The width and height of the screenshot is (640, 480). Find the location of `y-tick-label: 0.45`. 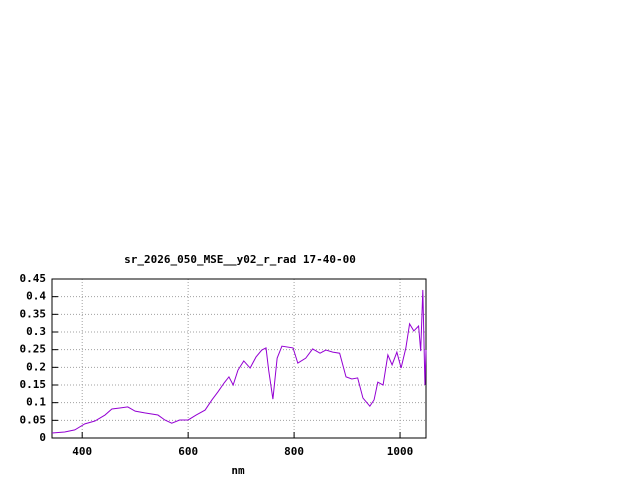

y-tick-label: 0.45 is located at coordinates (33, 278).